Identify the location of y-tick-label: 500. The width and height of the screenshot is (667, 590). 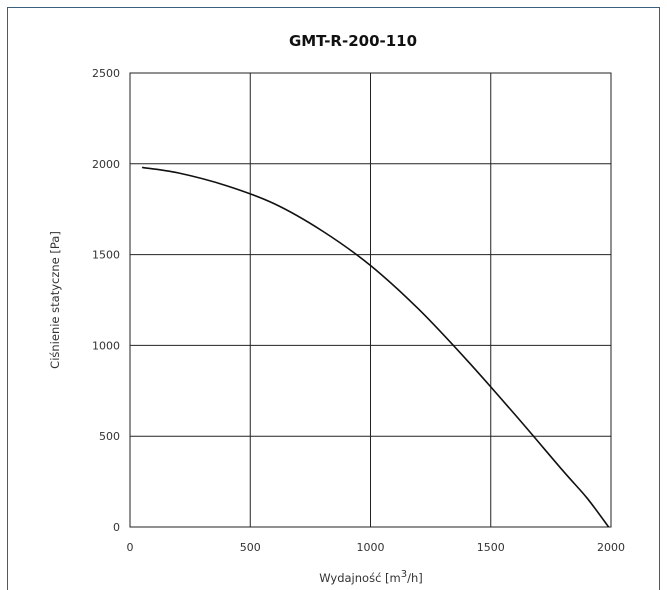
(109, 436).